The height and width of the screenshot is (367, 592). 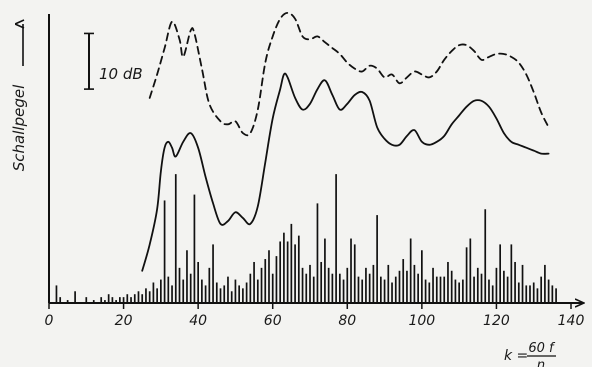 What do you see at coordinates (541, 362) in the screenshot?
I see `x-axis-label-denominator: n` at bounding box center [541, 362].